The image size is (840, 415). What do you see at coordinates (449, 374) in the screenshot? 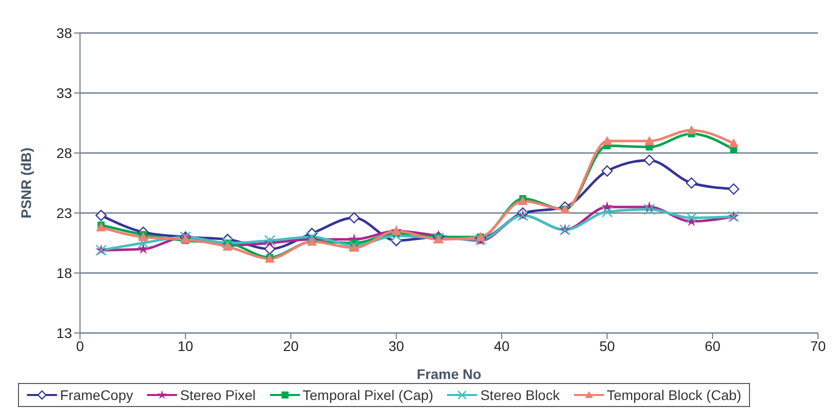
I see `x-axis-title: Frame No` at bounding box center [449, 374].